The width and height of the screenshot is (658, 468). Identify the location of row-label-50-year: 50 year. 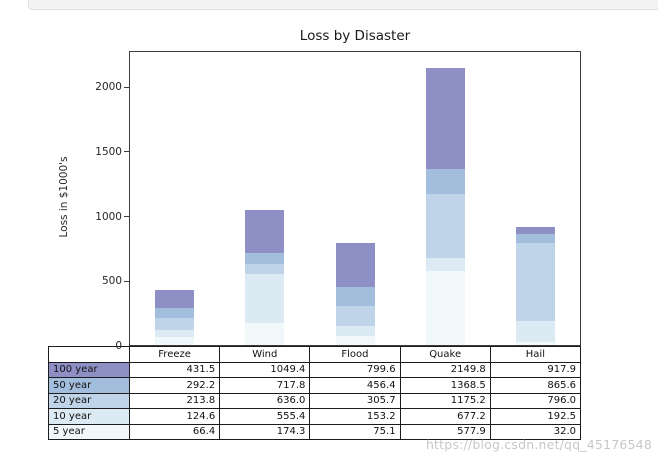
(89, 385).